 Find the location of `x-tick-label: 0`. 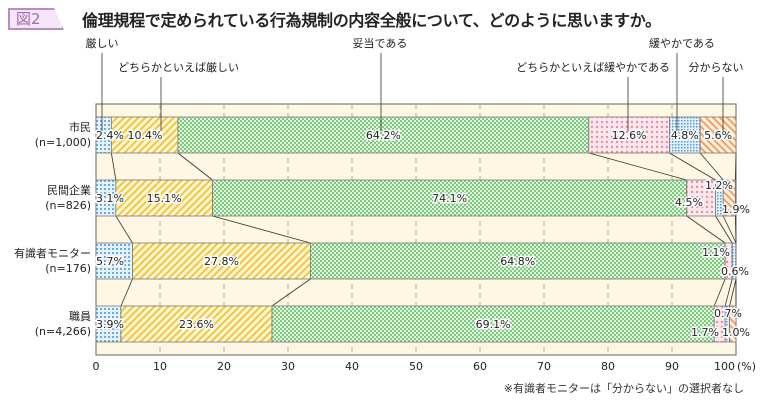

x-tick-label: 0 is located at coordinates (96, 366).